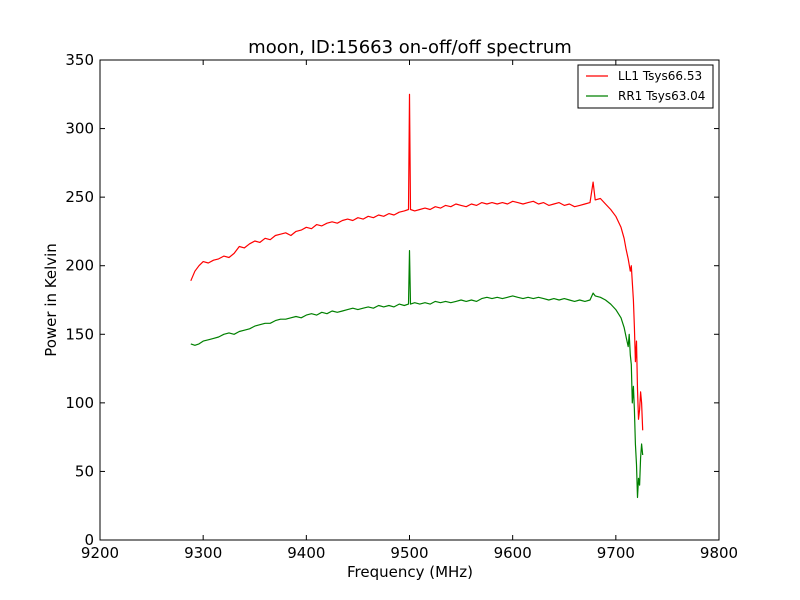 Image resolution: width=800 pixels, height=600 pixels. I want to click on y-tick-label: 100, so click(79, 403).